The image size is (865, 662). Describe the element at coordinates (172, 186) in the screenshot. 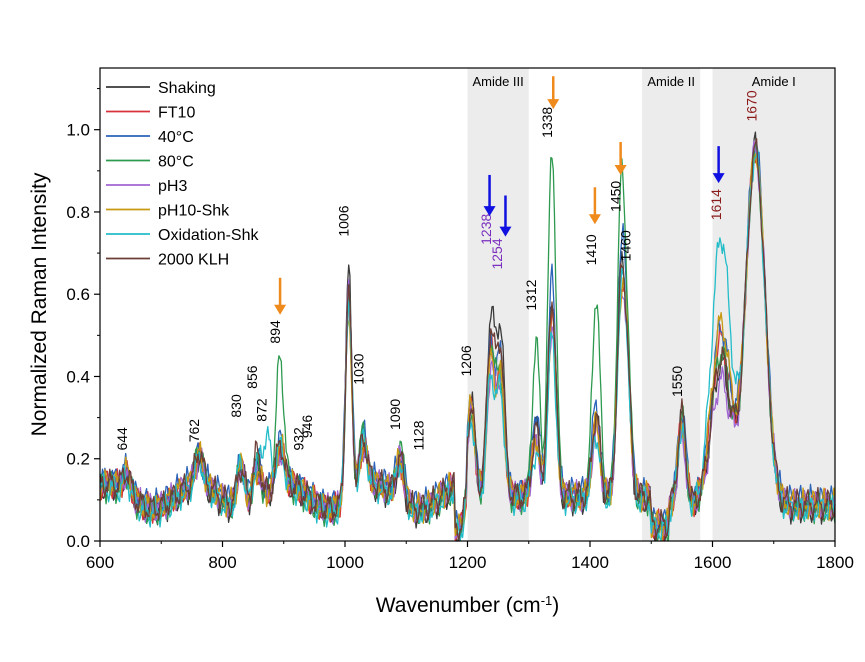

I see `legend-entry-label: pH3` at that location.